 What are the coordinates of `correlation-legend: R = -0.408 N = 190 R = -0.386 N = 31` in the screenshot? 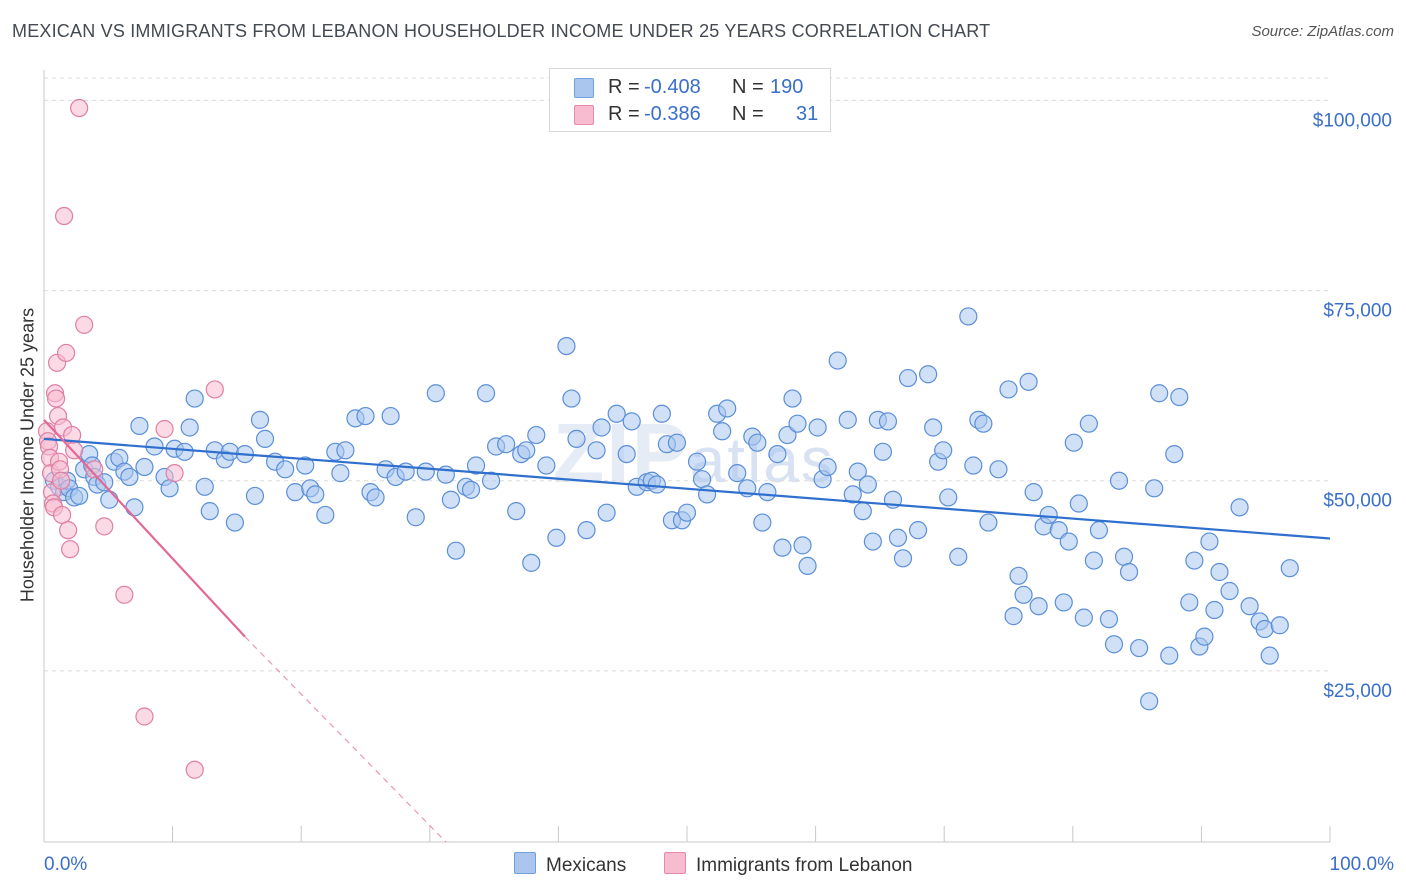 It's located at (690, 100).